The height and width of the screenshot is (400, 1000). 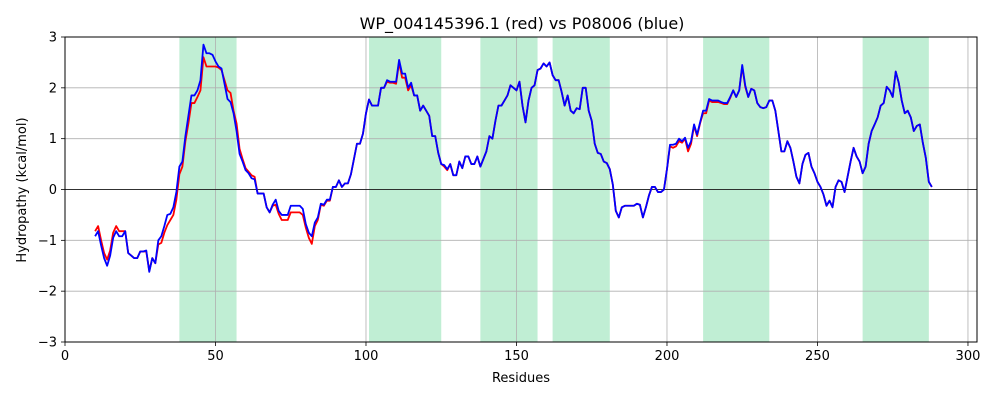 I want to click on x-tick-label: 100, so click(x=366, y=356).